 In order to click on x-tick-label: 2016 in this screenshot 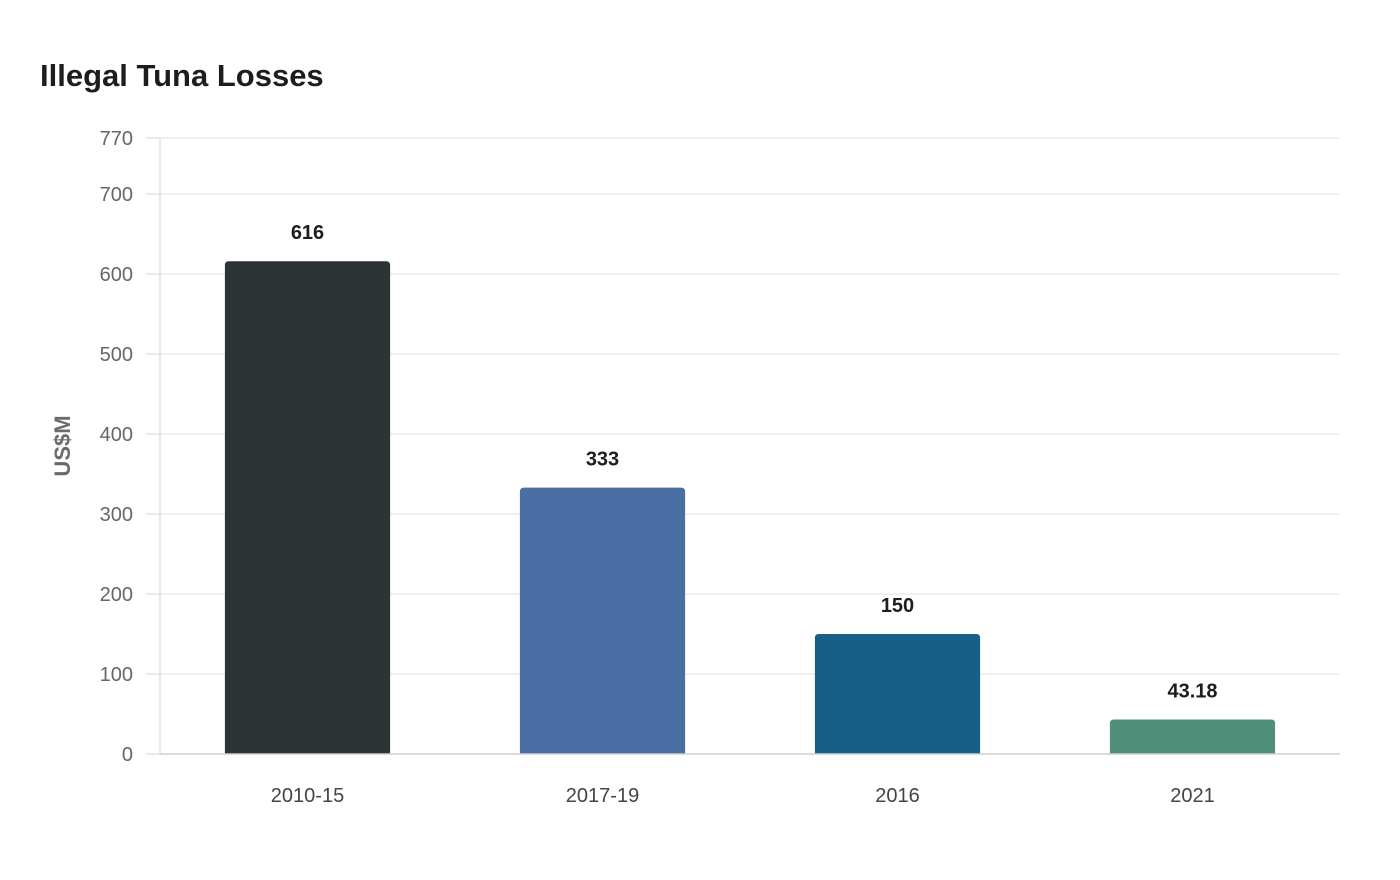, I will do `click(897, 796)`.